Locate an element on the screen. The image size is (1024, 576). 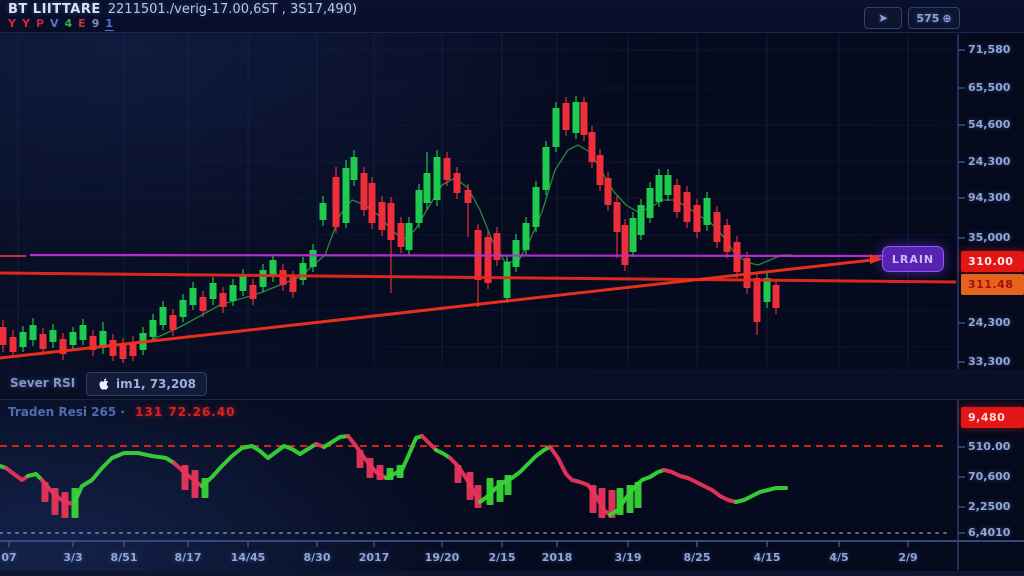
indicator-strip: Sever RSI im1, 73,208 is located at coordinates (512, 384).